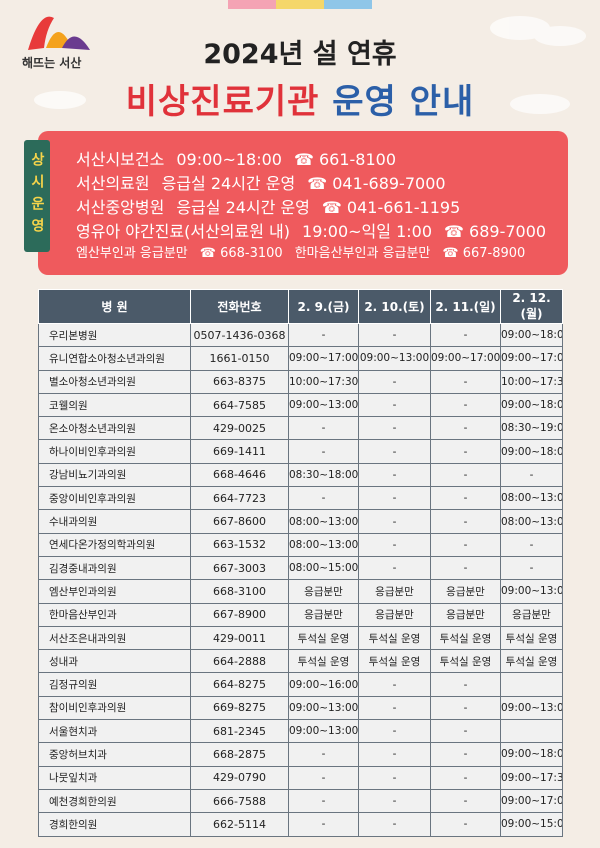 This screenshot has width=600, height=848. Describe the element at coordinates (317, 182) in the screenshot. I see `info-line: 서산의료원 응급실 24시간 운영 ☎ 041-689-7000` at that location.